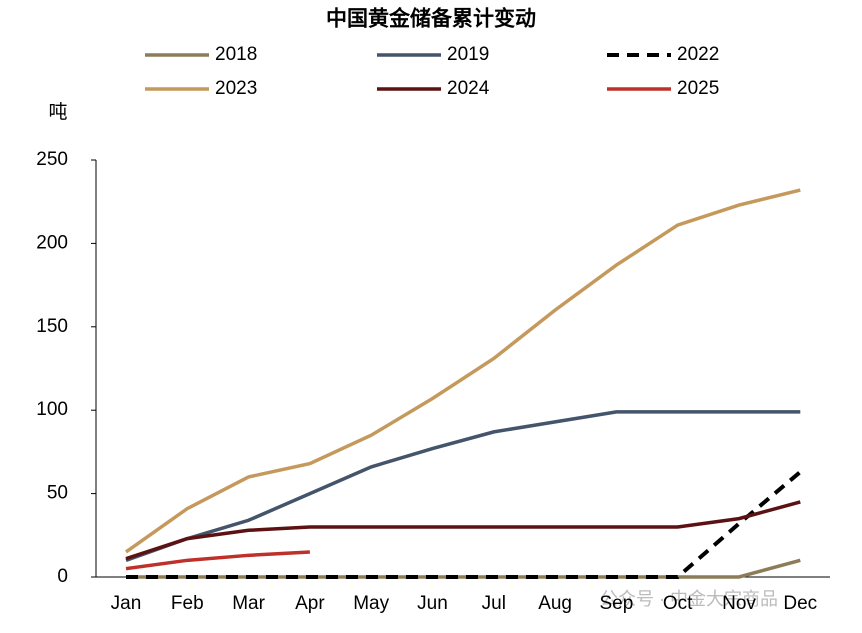 The image size is (862, 633). I want to click on x-tick-label: Nov, so click(739, 603).